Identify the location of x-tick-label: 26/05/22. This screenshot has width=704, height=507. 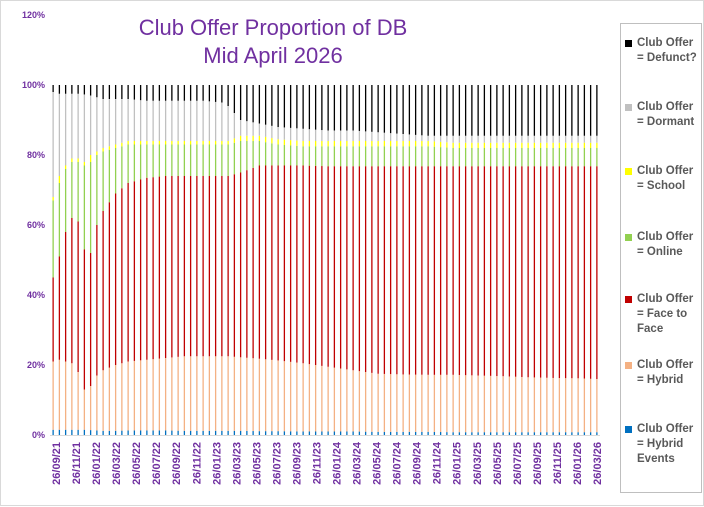
(137, 463).